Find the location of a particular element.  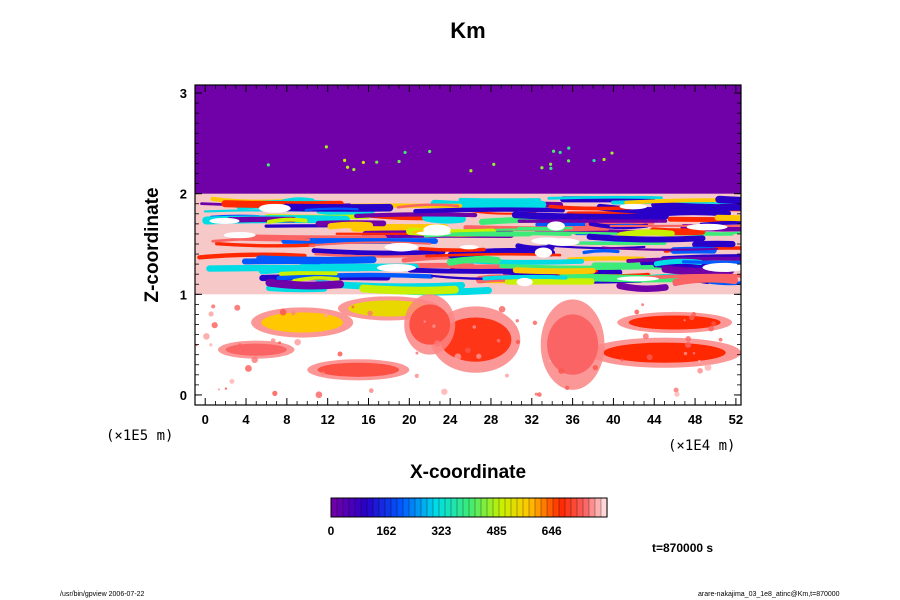

colorbar-tick-labels: 0 162 323 485 646 is located at coordinates (445, 531).